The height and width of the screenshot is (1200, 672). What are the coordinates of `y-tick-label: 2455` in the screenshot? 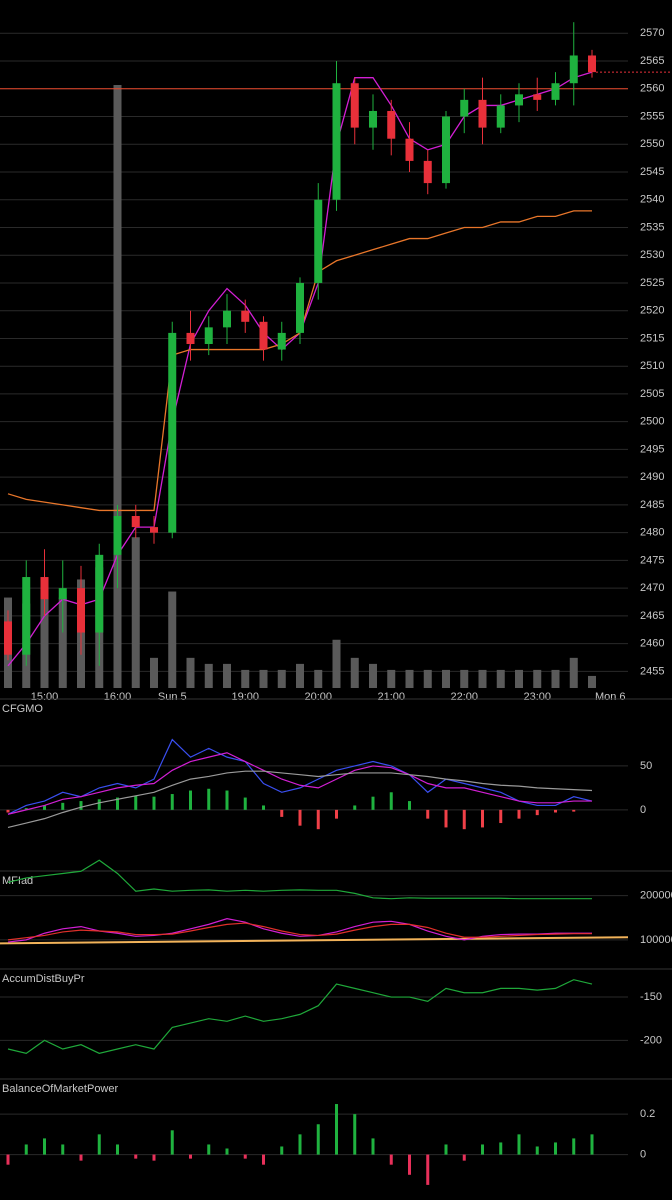 It's located at (652, 671).